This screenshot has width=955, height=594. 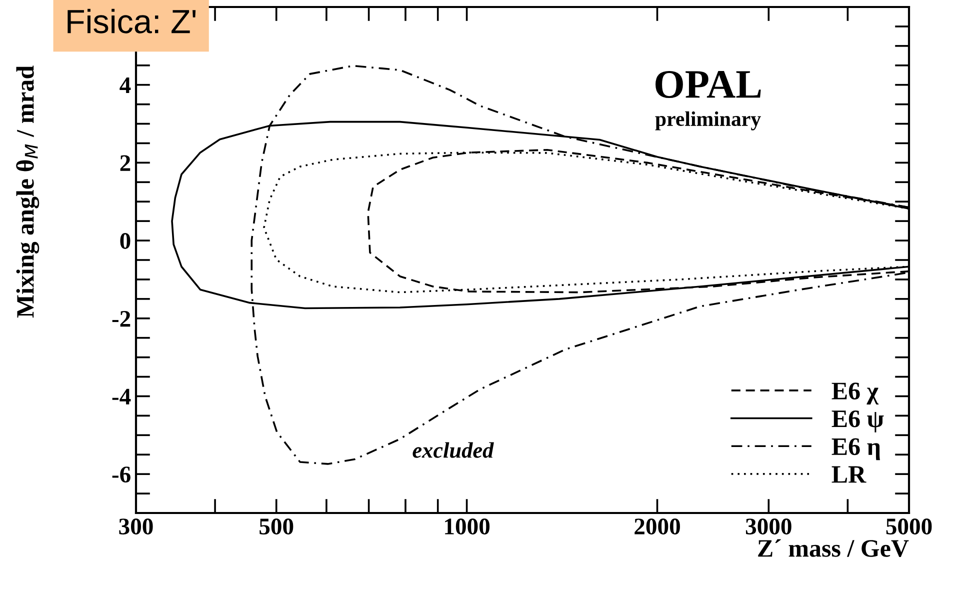 I want to click on y-tick-label: 0, so click(x=125, y=241).